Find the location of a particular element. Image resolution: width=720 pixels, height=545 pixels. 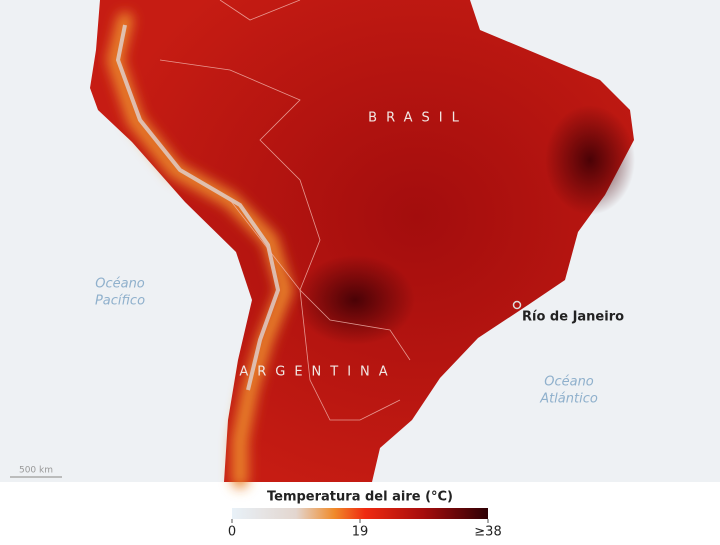

scale-label: 500 km is located at coordinates (36, 471).